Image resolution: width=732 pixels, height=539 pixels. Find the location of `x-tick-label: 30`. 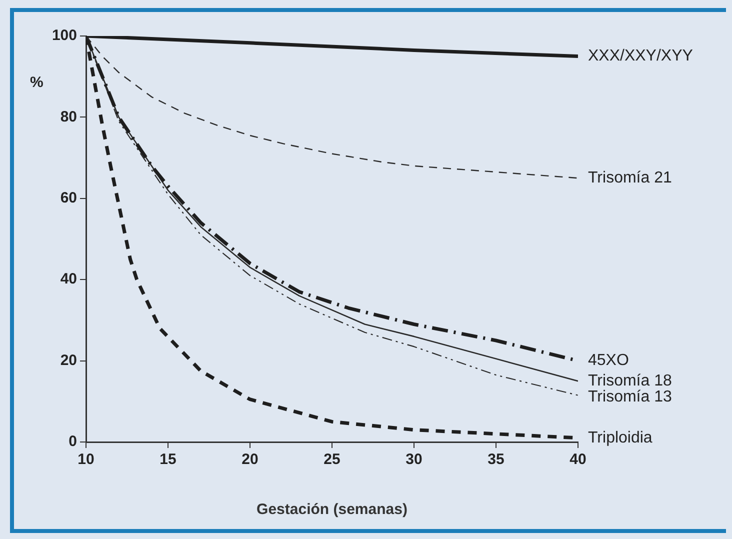

x-tick-label: 30 is located at coordinates (414, 459).